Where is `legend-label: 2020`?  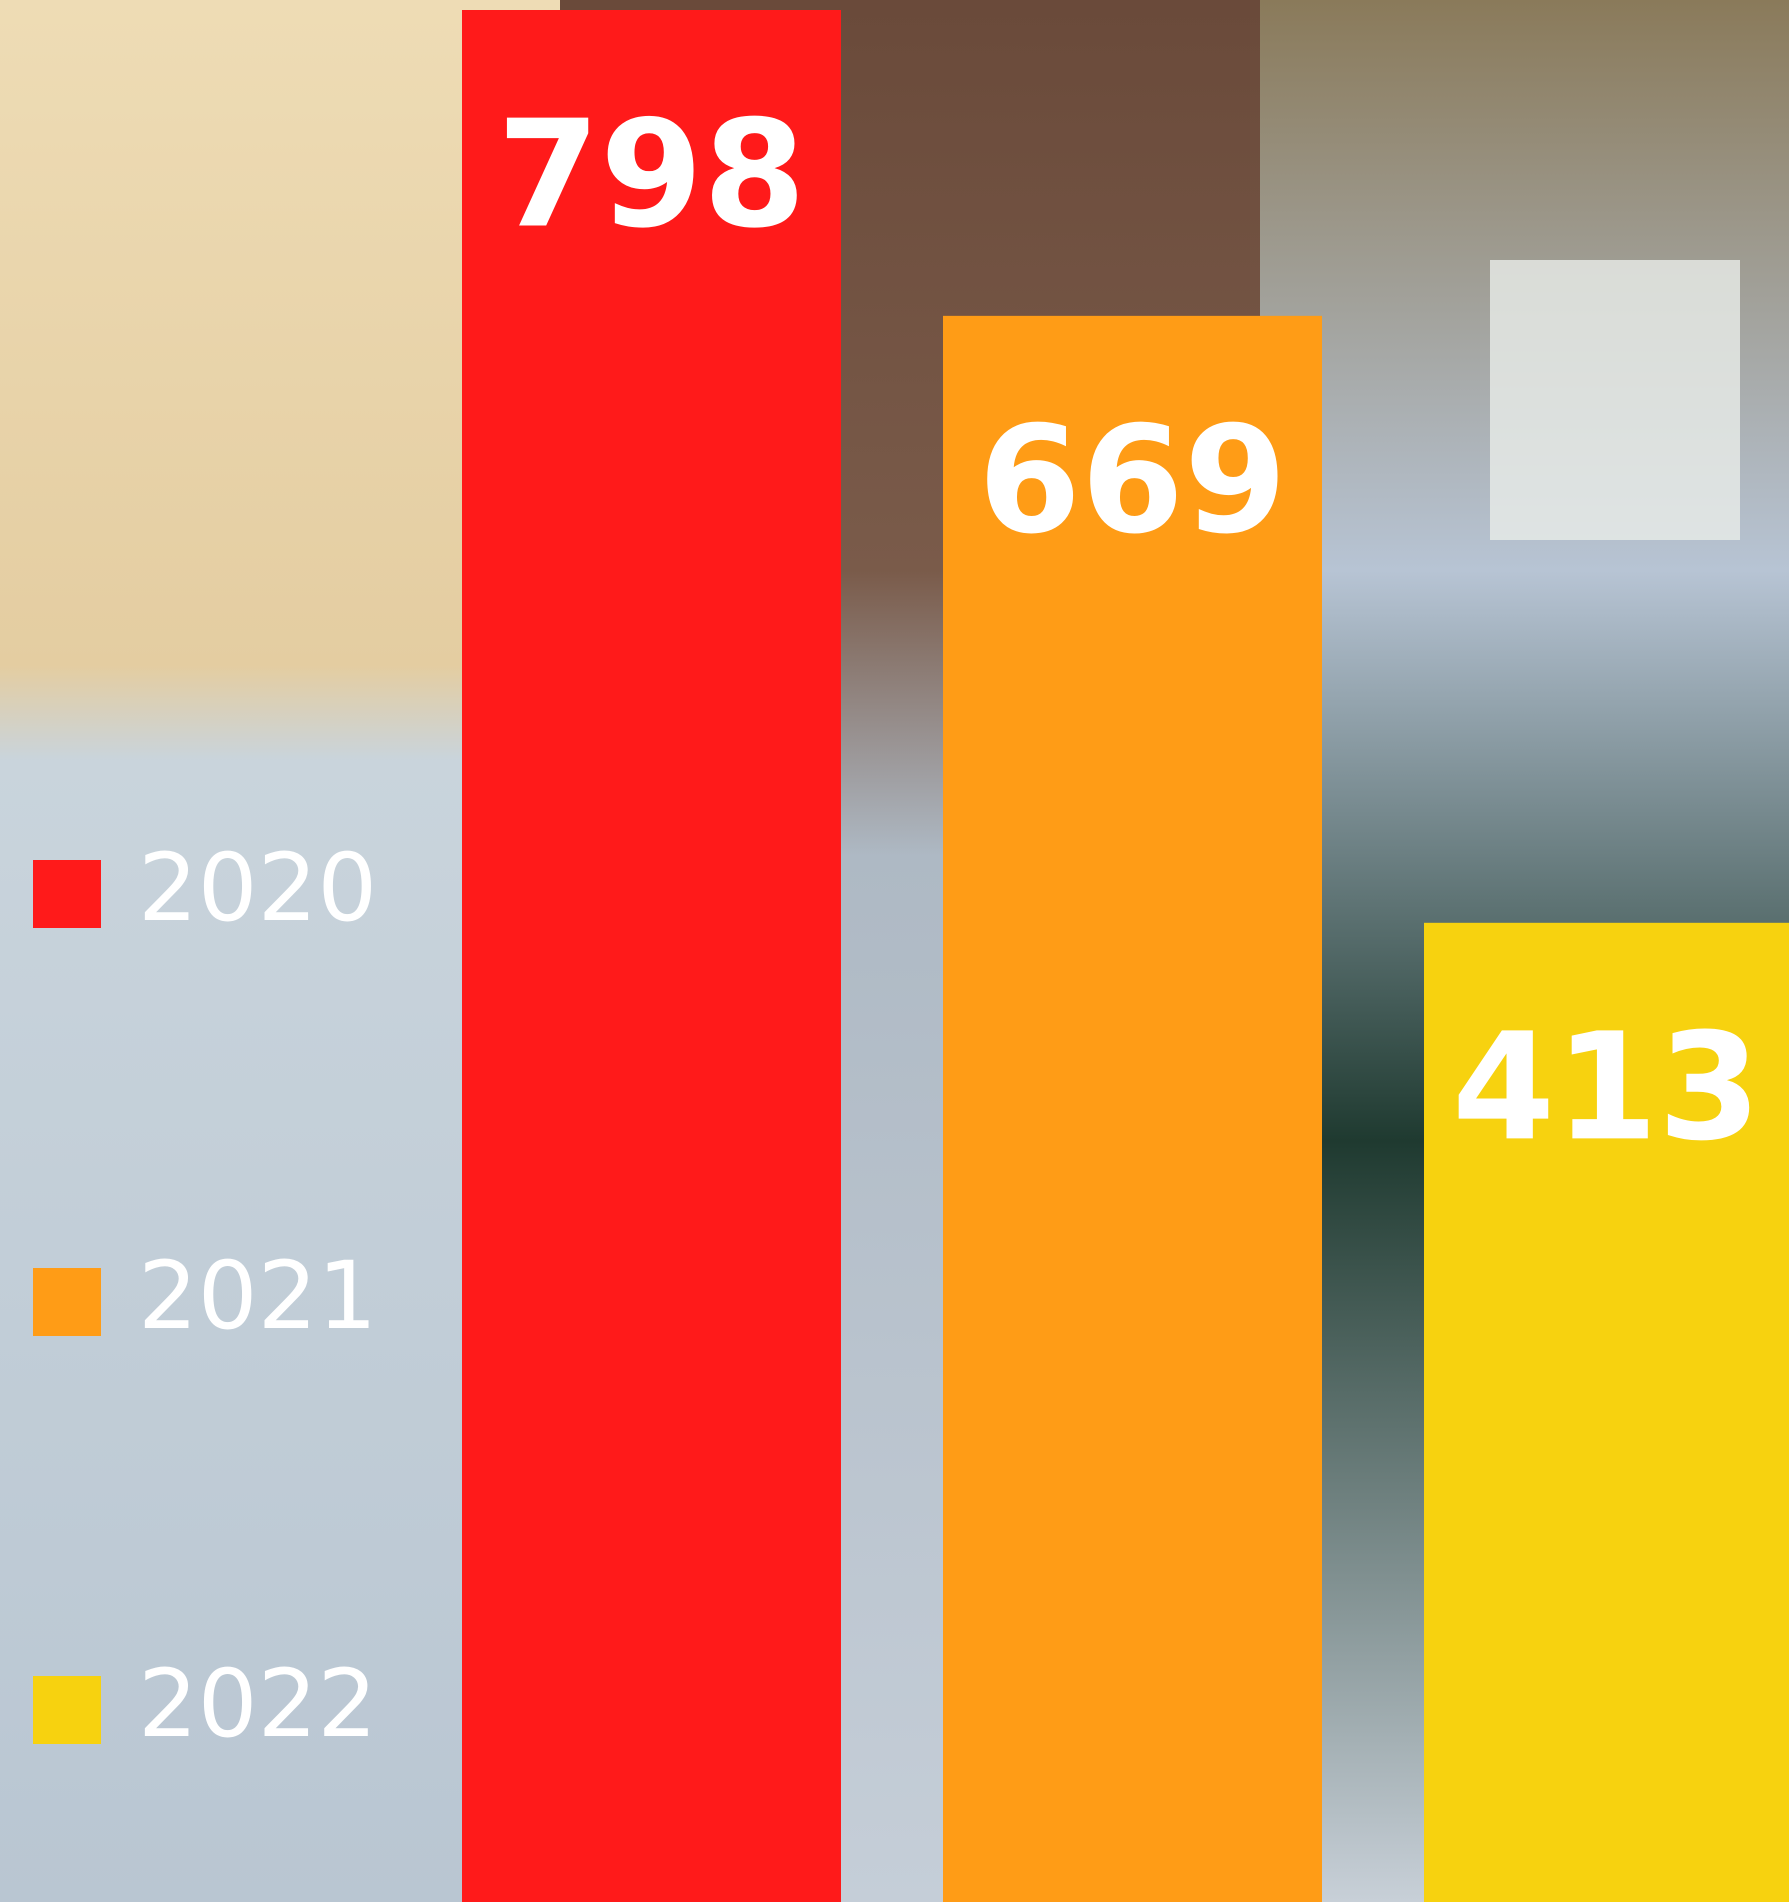 legend-label: 2020 is located at coordinates (257, 888).